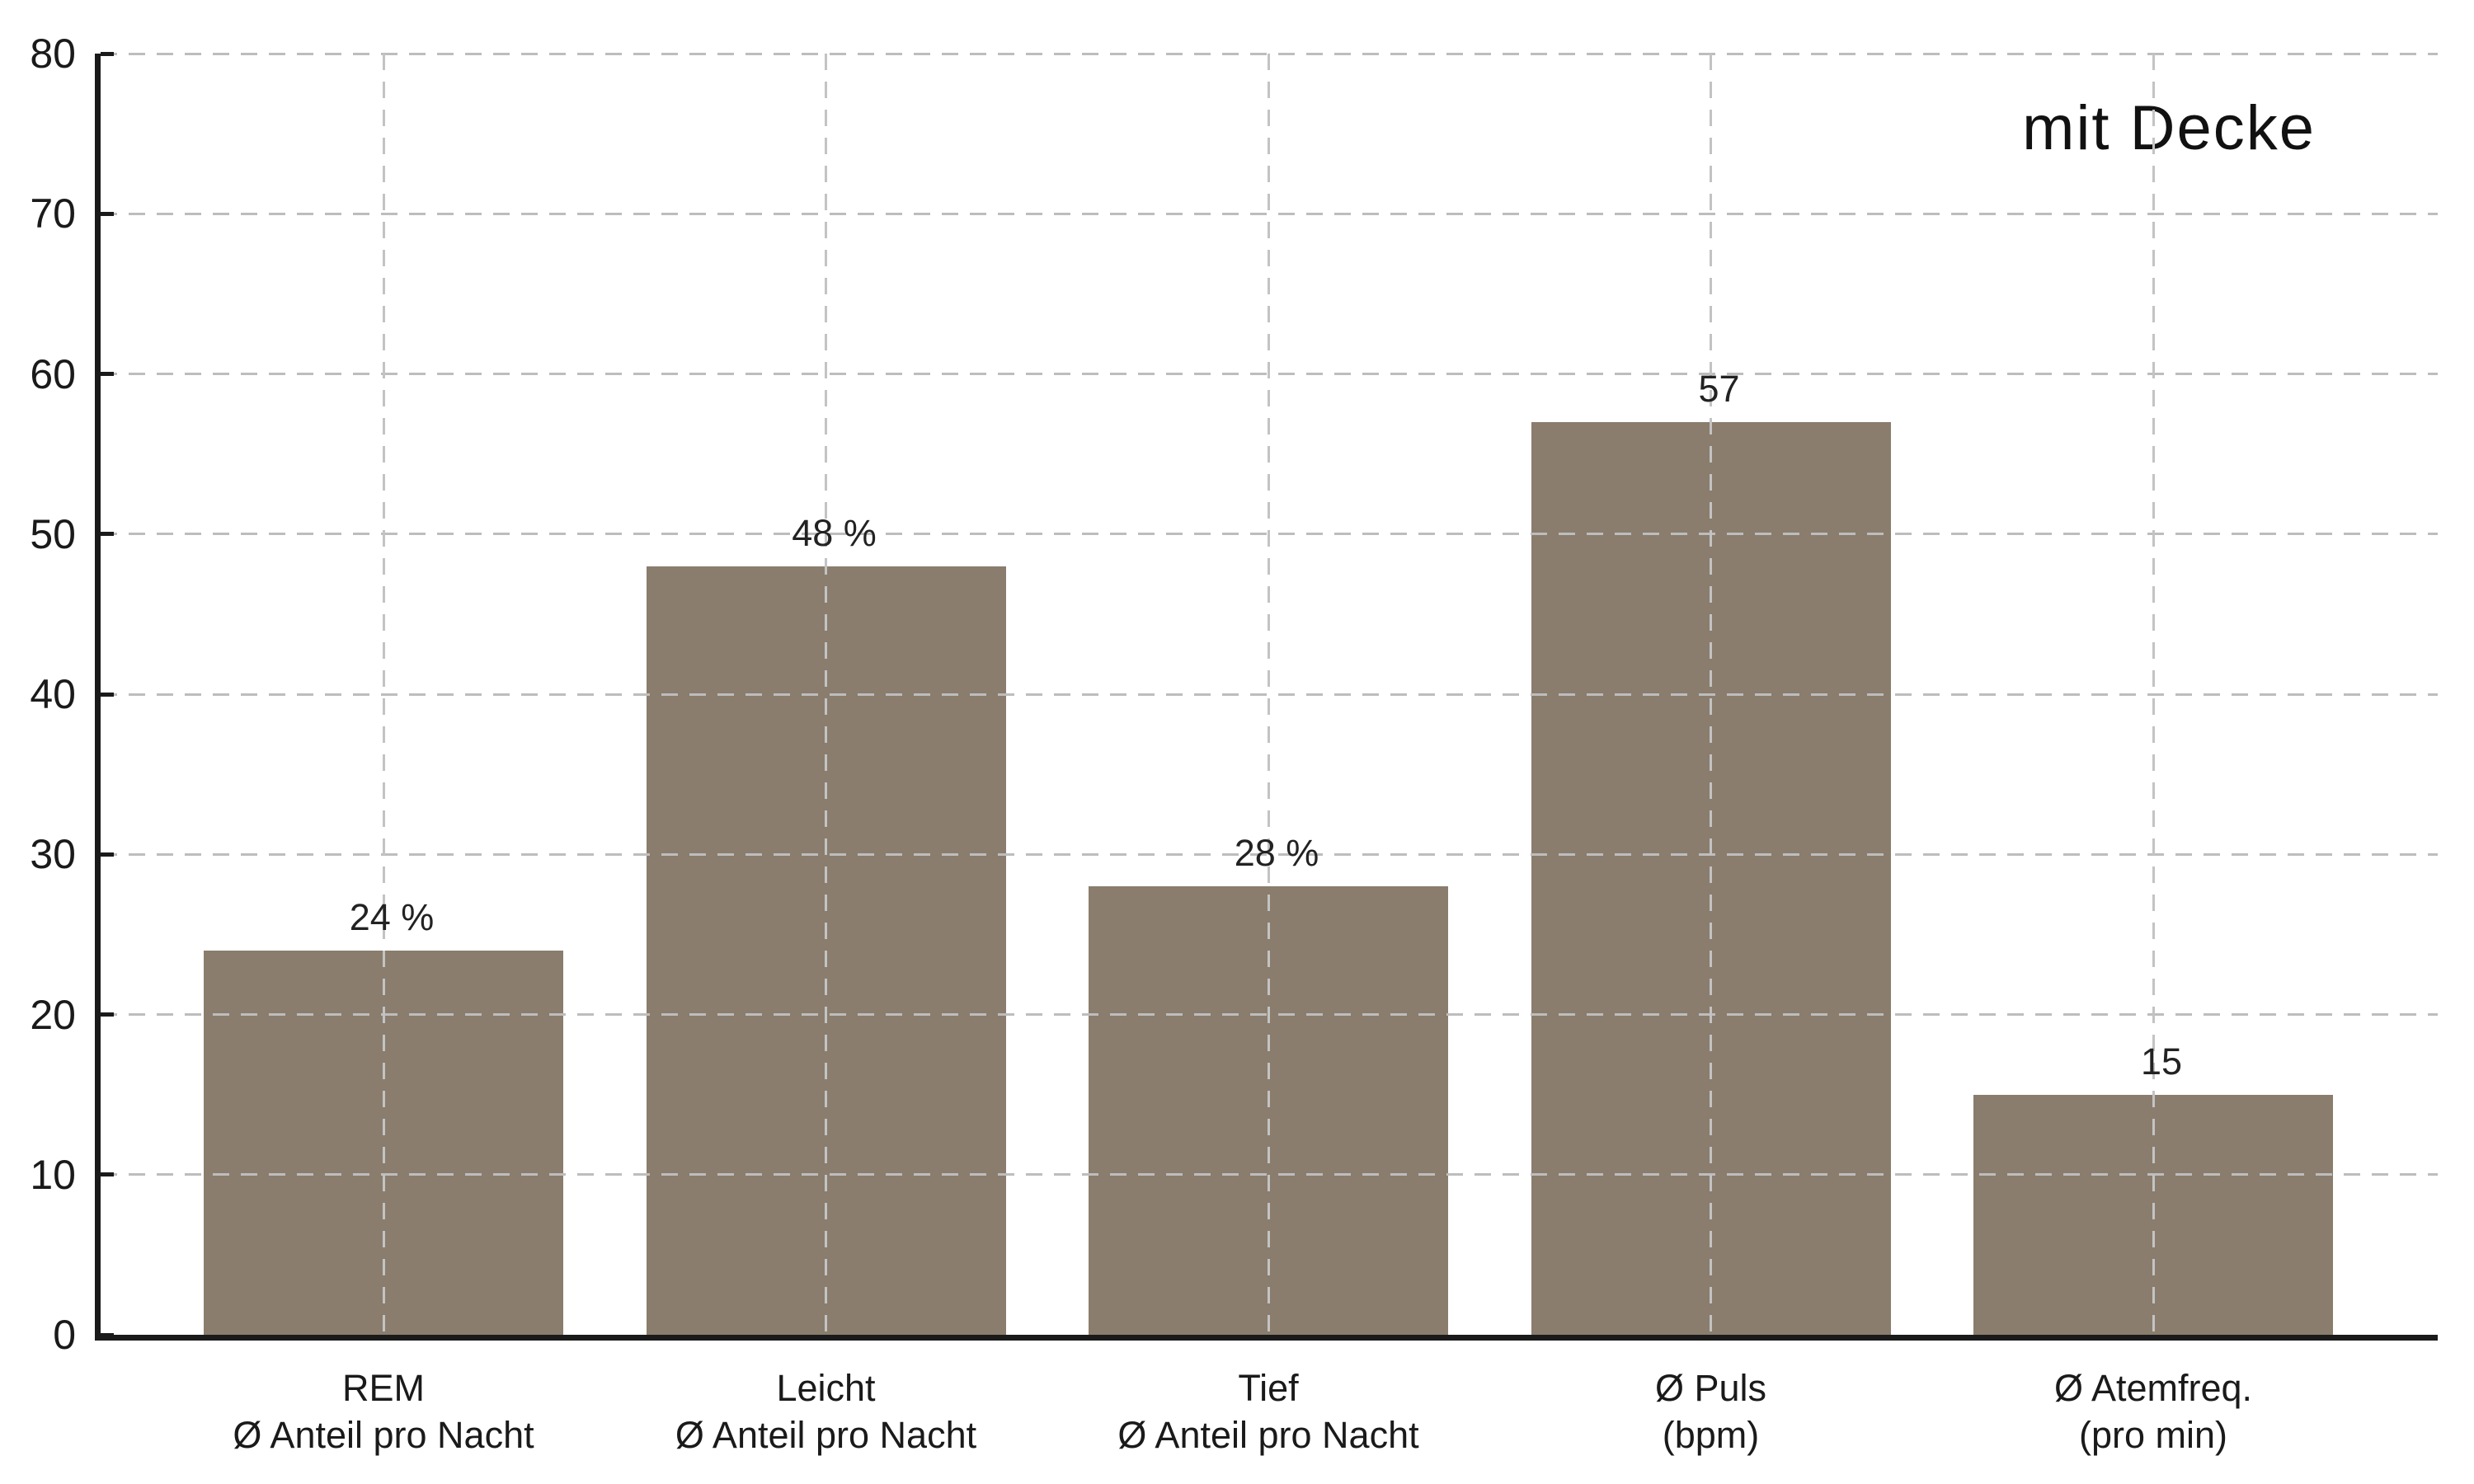  What do you see at coordinates (53, 855) in the screenshot?
I see `y-tick-label: 30` at bounding box center [53, 855].